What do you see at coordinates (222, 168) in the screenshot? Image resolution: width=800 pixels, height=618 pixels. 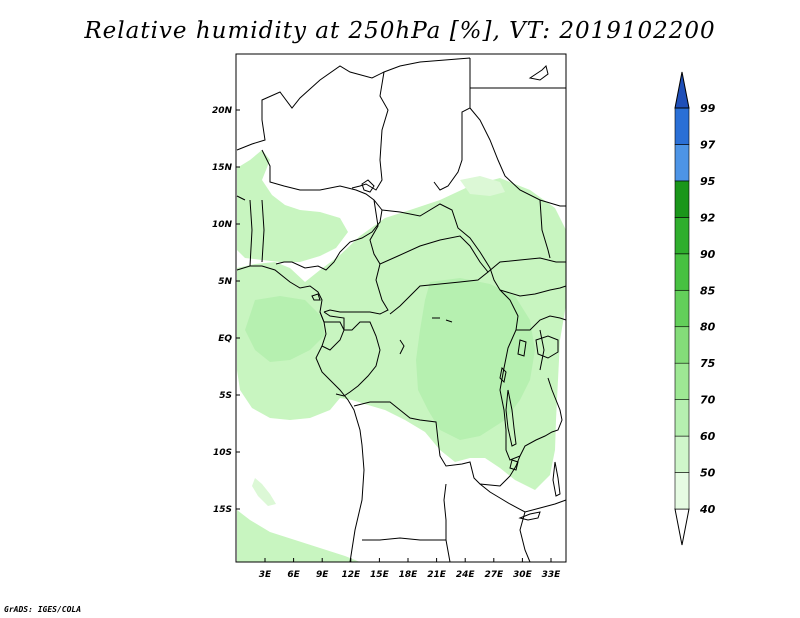 I see `lat-tick-label: 15N` at bounding box center [222, 168].